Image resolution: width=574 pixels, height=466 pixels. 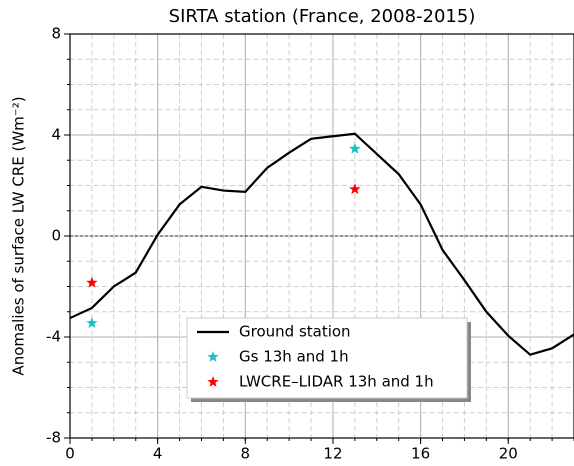 I want to click on y-axis-label: Anomalies of surface LW CRE (Wm⁻²), so click(x=19, y=235).